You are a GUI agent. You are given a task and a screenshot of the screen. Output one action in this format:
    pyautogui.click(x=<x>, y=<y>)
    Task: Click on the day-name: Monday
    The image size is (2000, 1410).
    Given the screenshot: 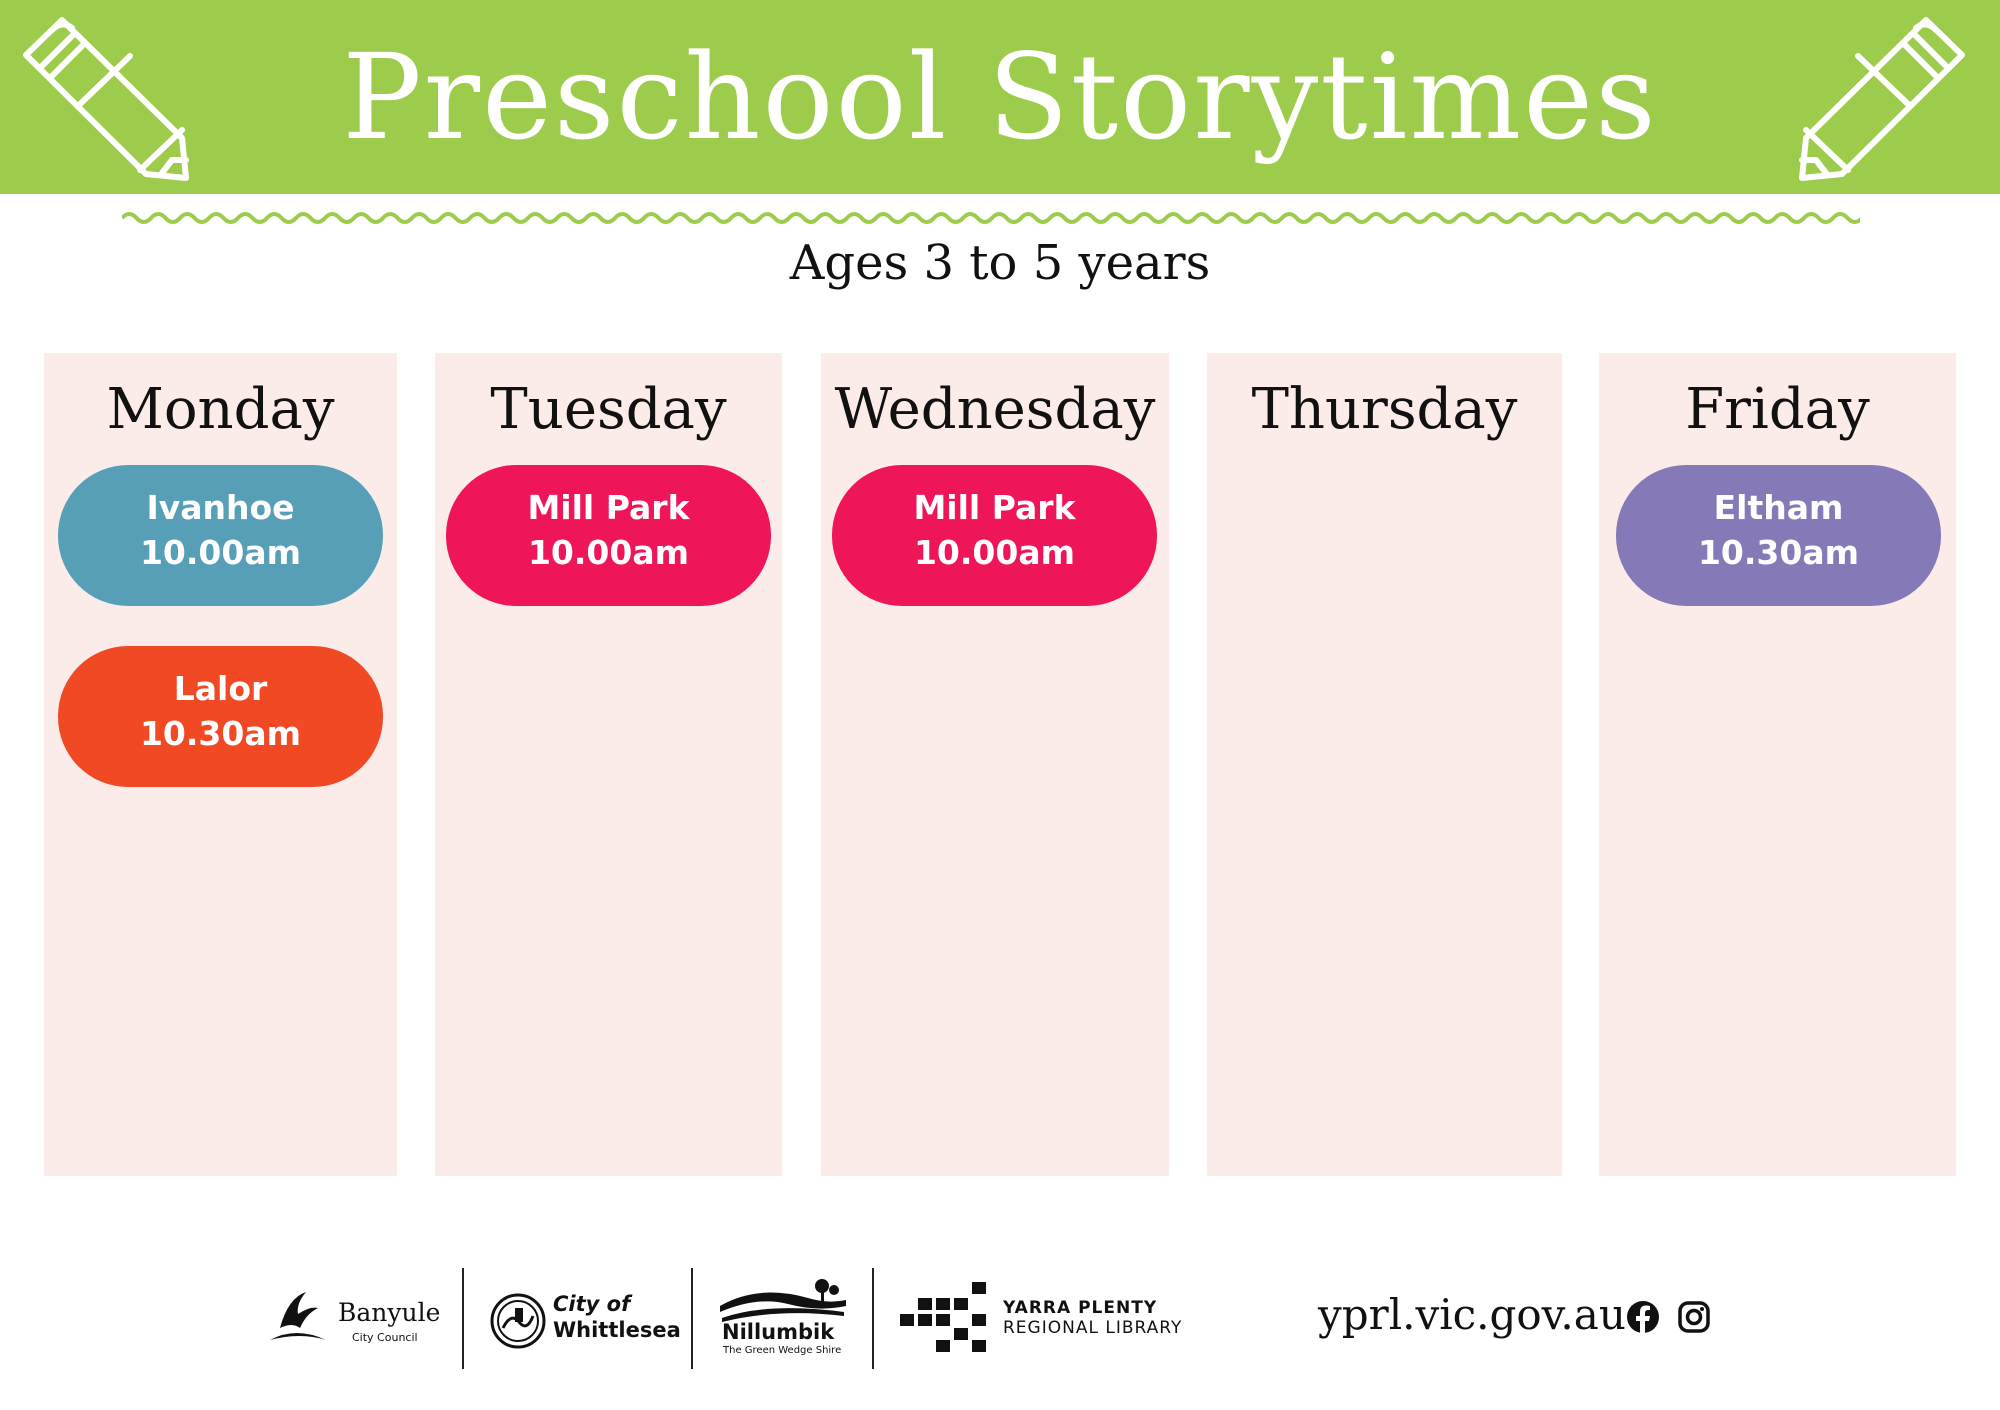 What is the action you would take?
    pyautogui.click(x=220, y=409)
    